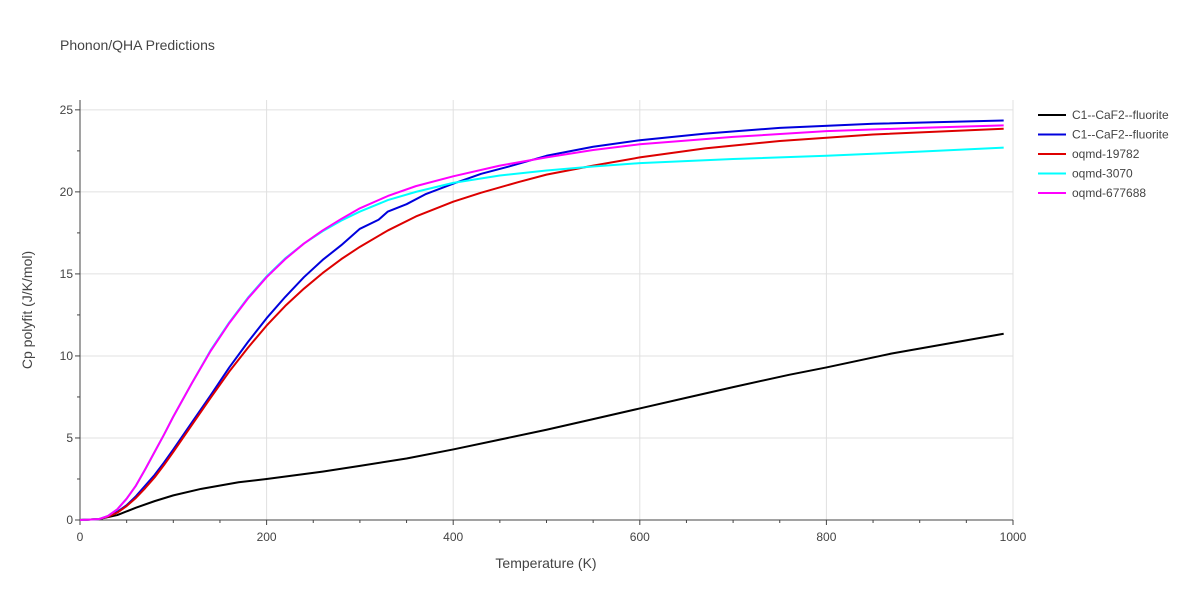 This screenshot has height=605, width=1200. What do you see at coordinates (1109, 193) in the screenshot?
I see `legend-label: oqmd-677688` at bounding box center [1109, 193].